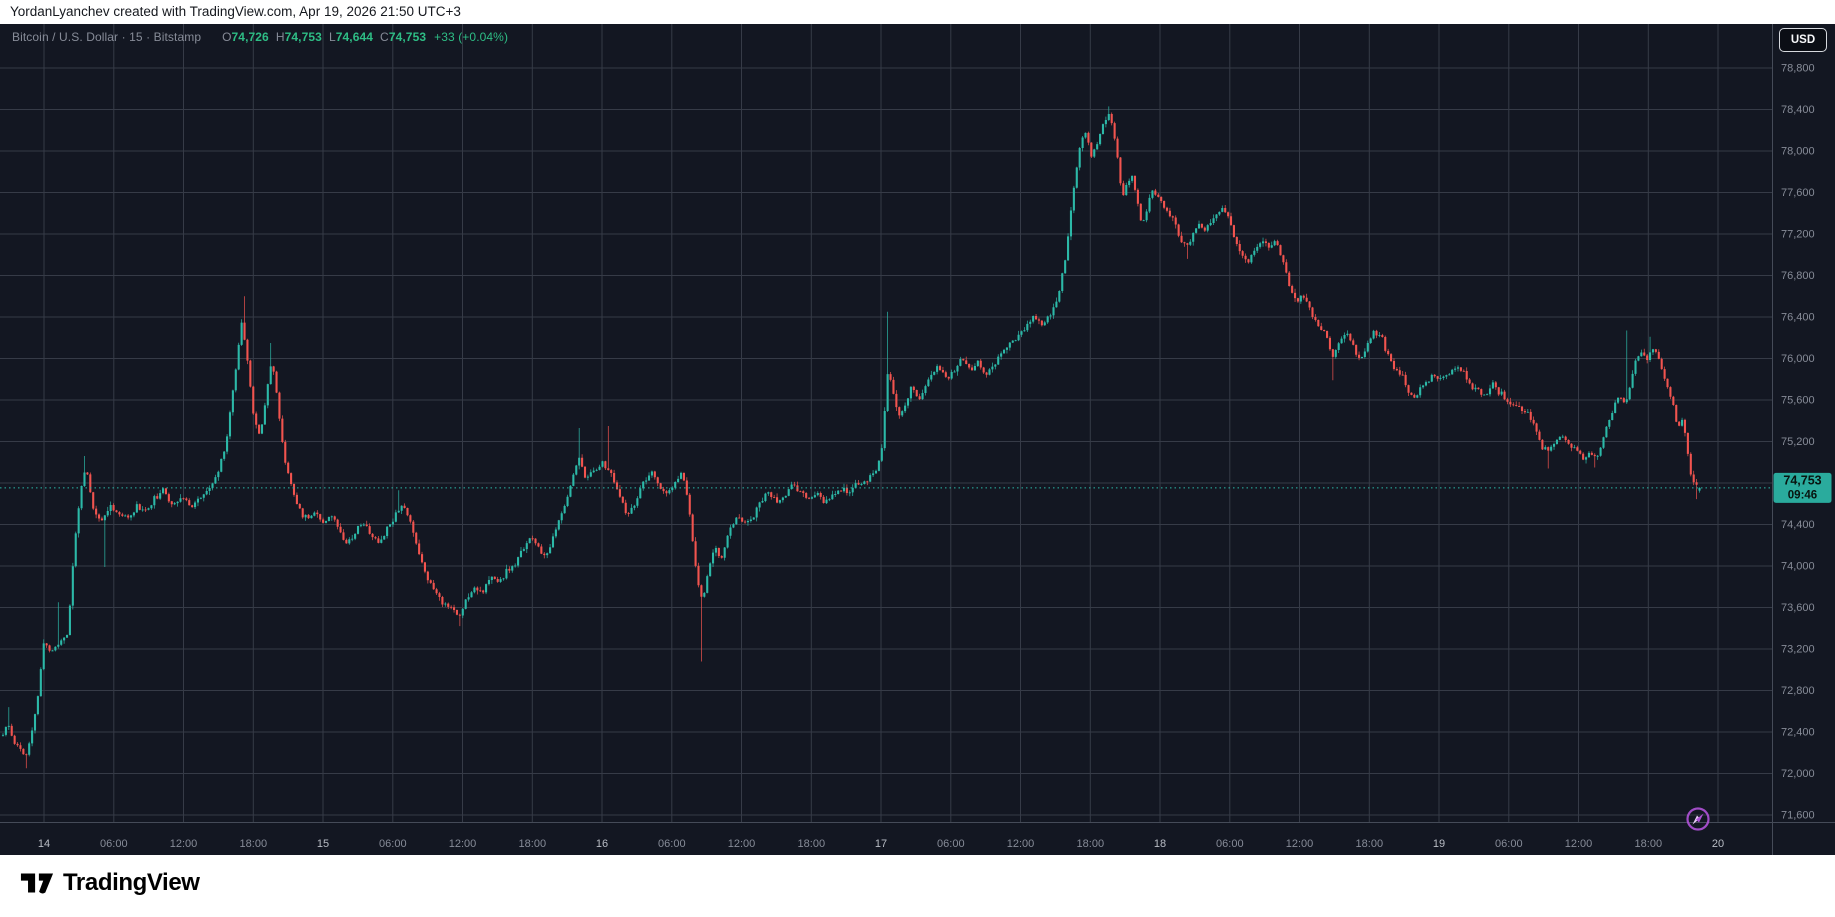 Image resolution: width=1835 pixels, height=917 pixels. What do you see at coordinates (250, 37) in the screenshot?
I see `open-value: 74,726` at bounding box center [250, 37].